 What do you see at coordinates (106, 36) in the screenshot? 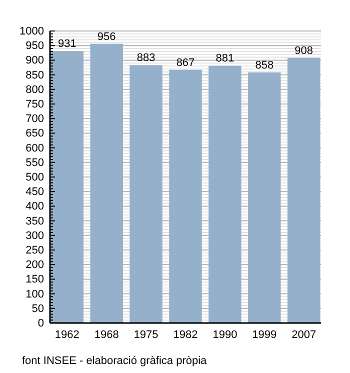
I see `data-label: 956` at bounding box center [106, 36].